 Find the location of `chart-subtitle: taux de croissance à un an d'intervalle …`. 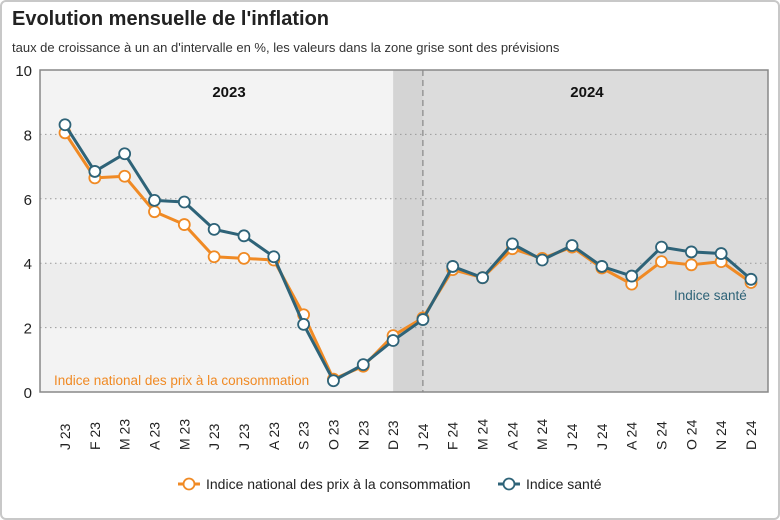

chart-subtitle: taux de croissance à un an d'intervalle … is located at coordinates (286, 47).